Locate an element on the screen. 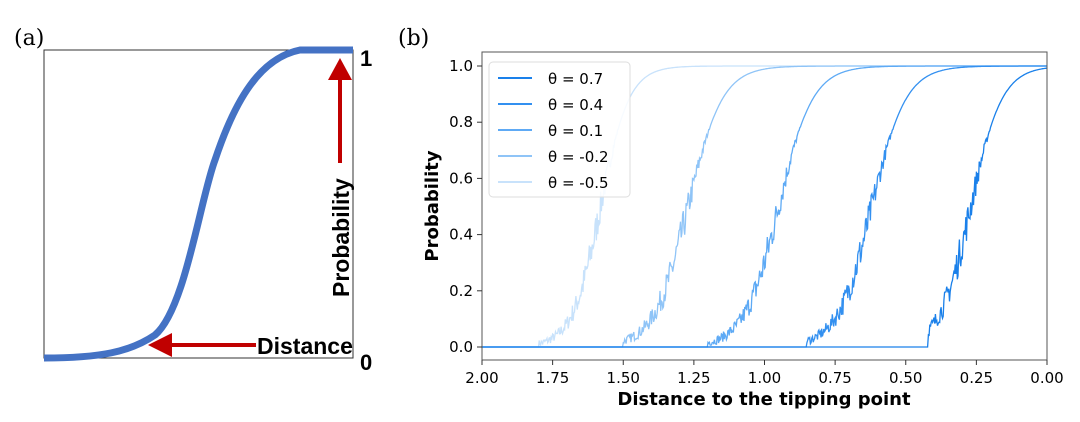 This screenshot has width=1080, height=422. probability-annotation: Probability is located at coordinates (341, 237).